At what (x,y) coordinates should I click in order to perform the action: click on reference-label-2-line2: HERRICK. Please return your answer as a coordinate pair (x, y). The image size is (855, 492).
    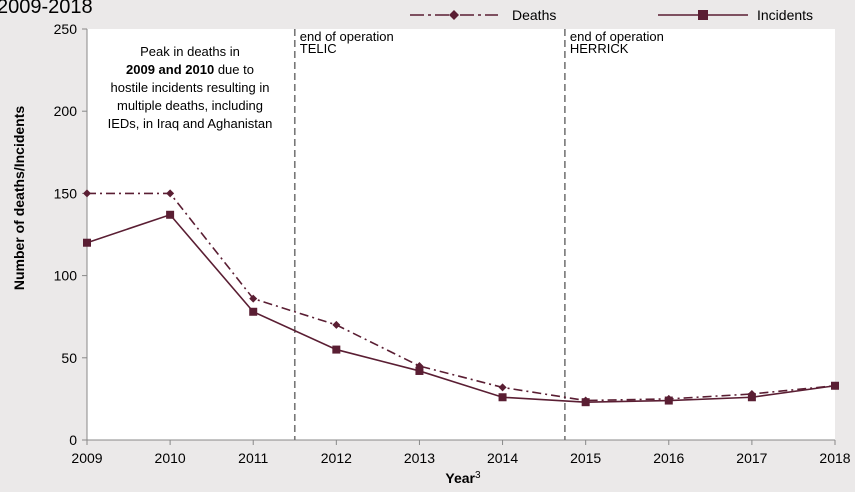
    Looking at the image, I should click on (599, 48).